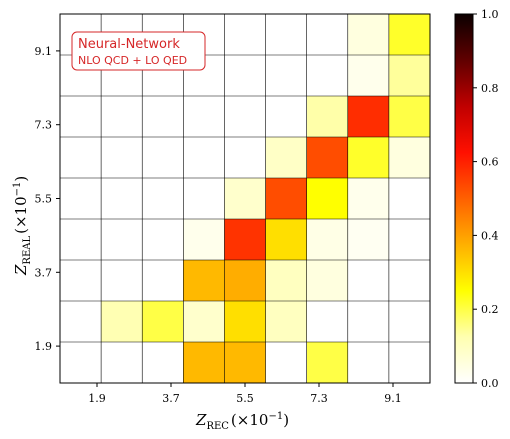 The height and width of the screenshot is (439, 510). I want to click on x-tick-label: 7.3, so click(319, 398).